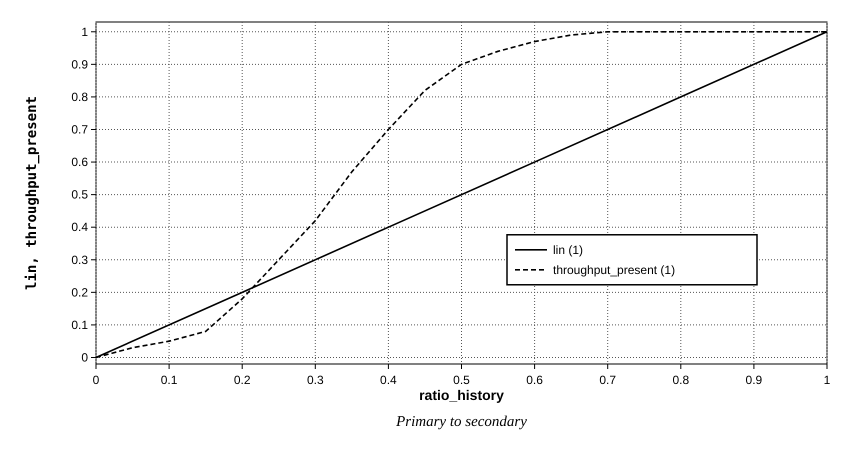  What do you see at coordinates (79, 129) in the screenshot?
I see `y-tick-label: 0.7` at bounding box center [79, 129].